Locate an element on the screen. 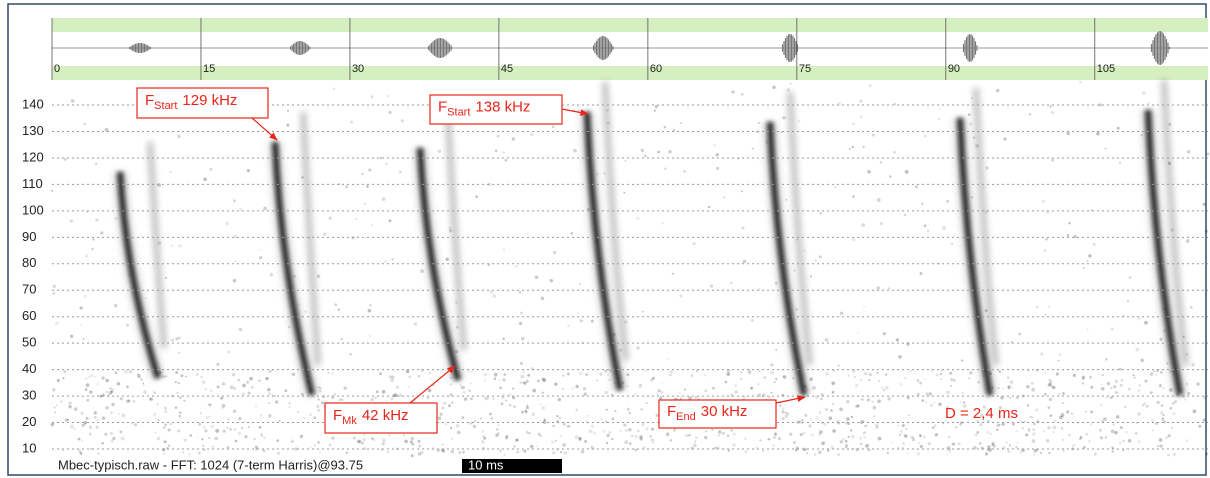  y-tick-label: 20 is located at coordinates (29, 421).